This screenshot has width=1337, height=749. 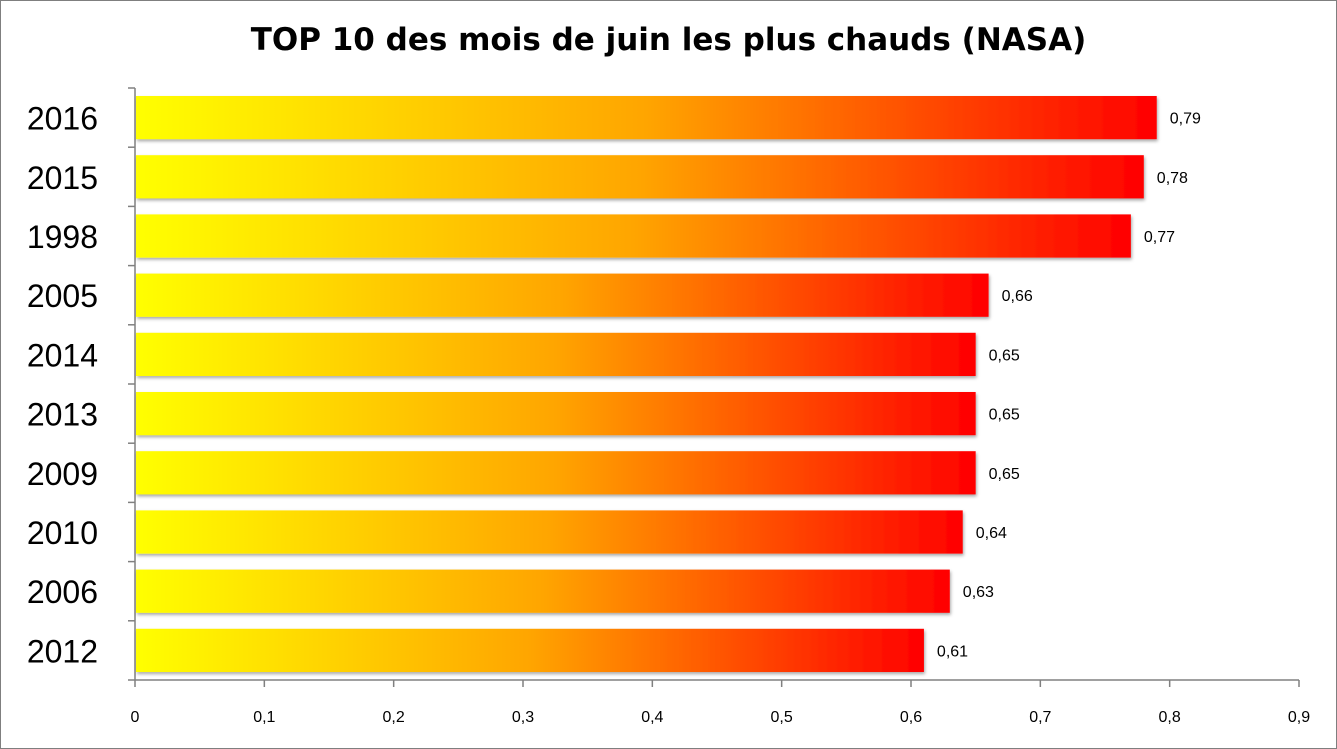 I want to click on data-label: 0,77, so click(x=1159, y=237).